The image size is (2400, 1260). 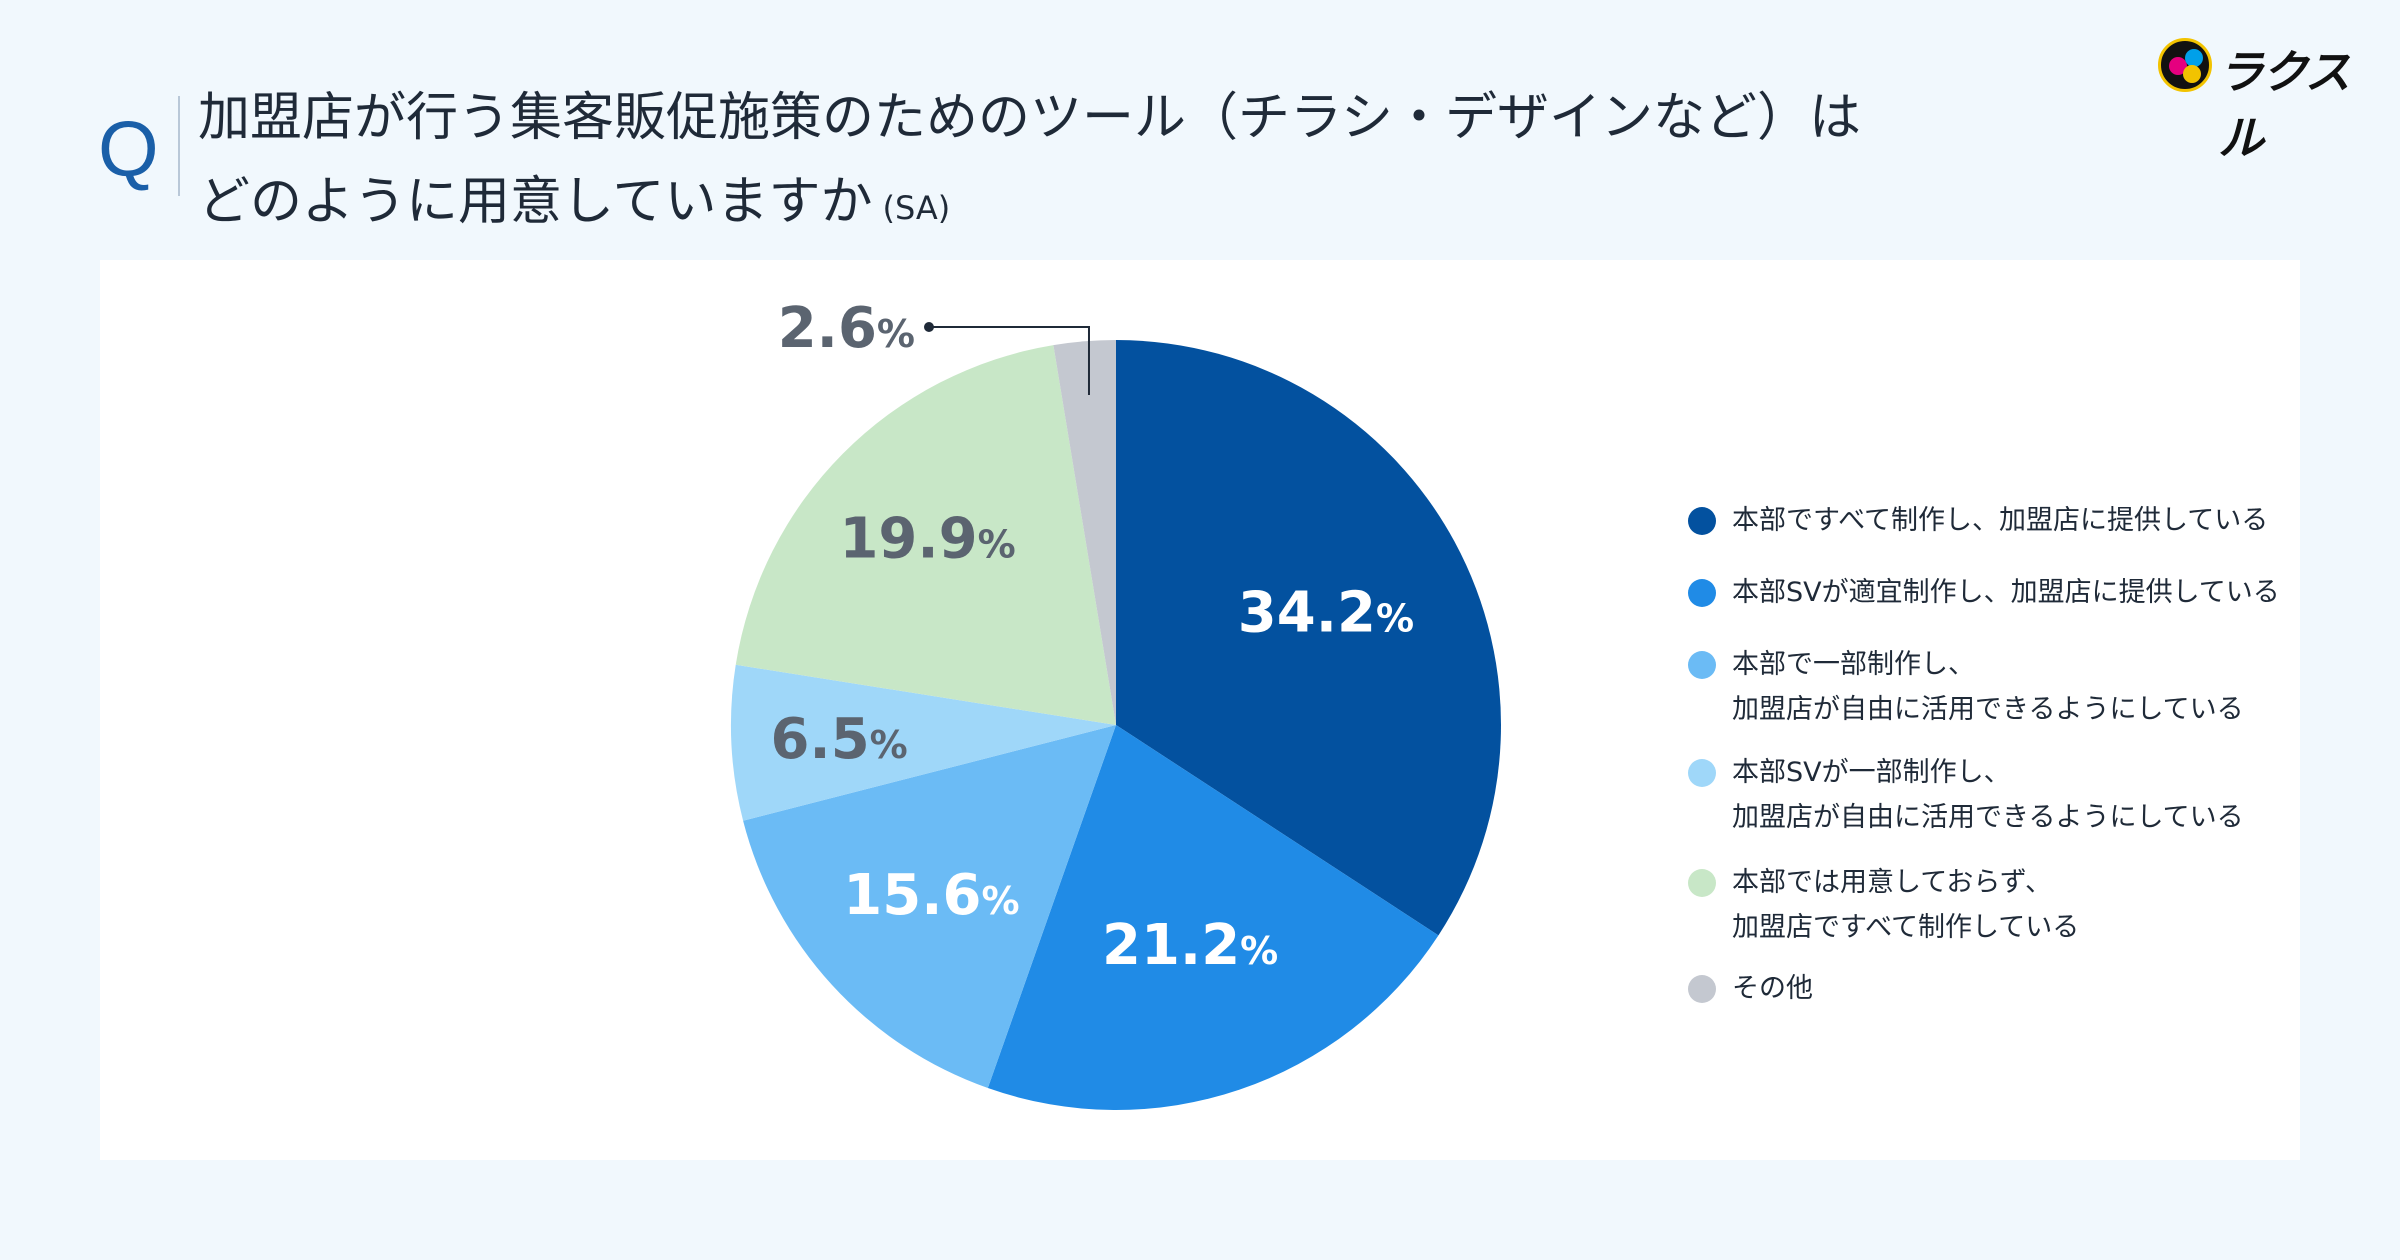 I want to click on title-line-2: どのように用意していますか (SA), so click(x=1178, y=205).